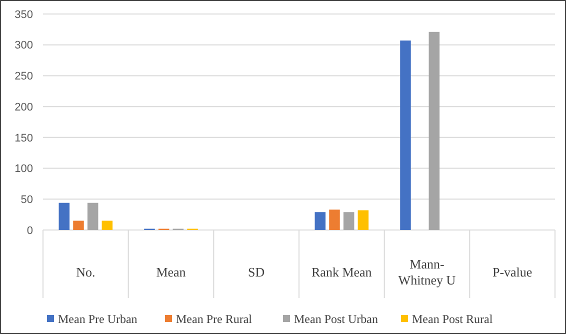 This screenshot has width=566, height=334. What do you see at coordinates (512, 272) in the screenshot?
I see `x-tick-label: P-value` at bounding box center [512, 272].